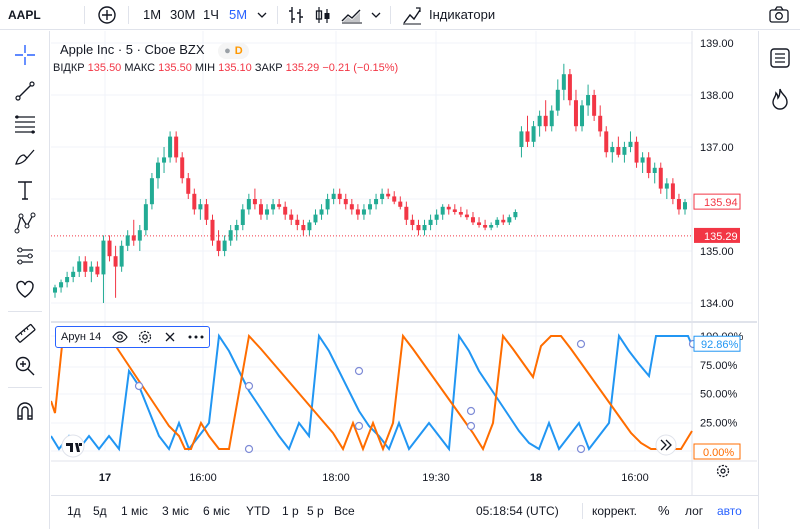  Describe the element at coordinates (323, 15) in the screenshot. I see `candle-chart-icon` at that location.